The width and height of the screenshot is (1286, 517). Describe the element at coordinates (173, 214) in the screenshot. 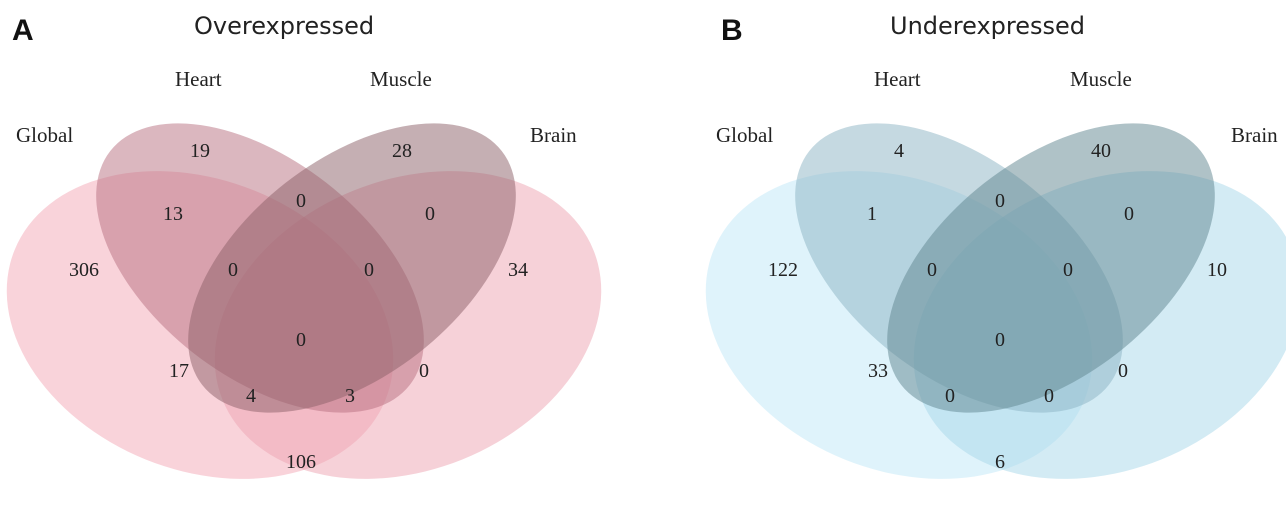

I see `count-global-heart: 13` at that location.